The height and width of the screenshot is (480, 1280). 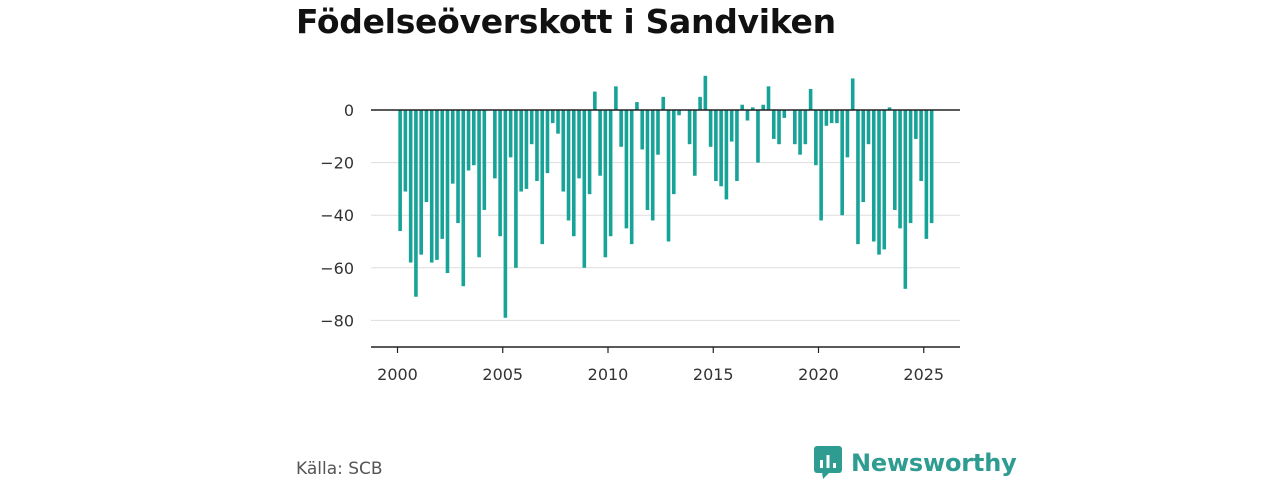 I want to click on x-tick-label: 2000, so click(x=397, y=374).